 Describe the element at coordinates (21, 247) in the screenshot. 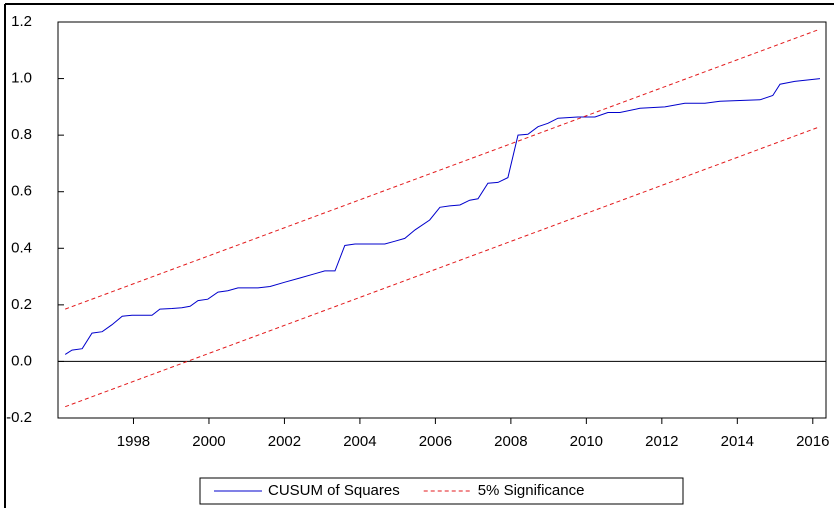

I see `y-tick-label: 0.4` at that location.